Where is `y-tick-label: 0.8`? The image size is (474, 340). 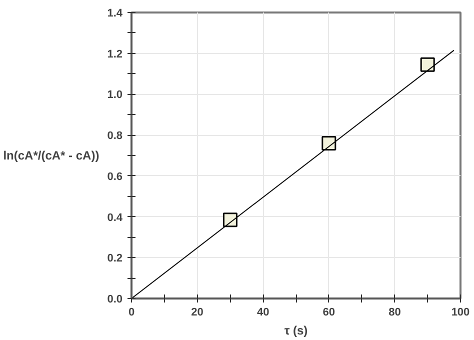 y-tick-label: 0.8 is located at coordinates (115, 136).